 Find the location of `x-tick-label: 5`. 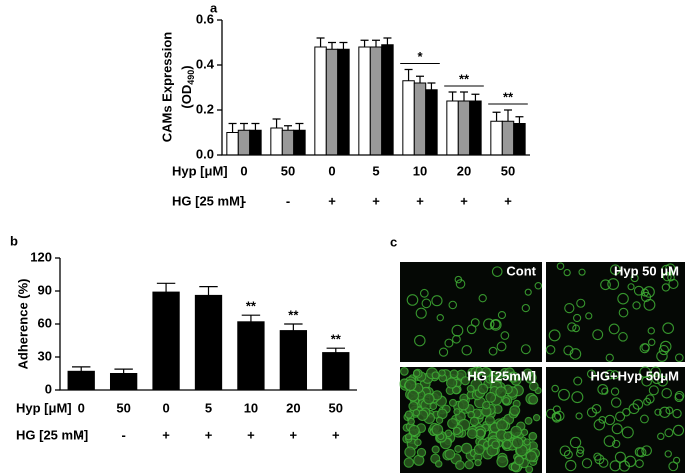

x-tick-label: 5 is located at coordinates (208, 407).